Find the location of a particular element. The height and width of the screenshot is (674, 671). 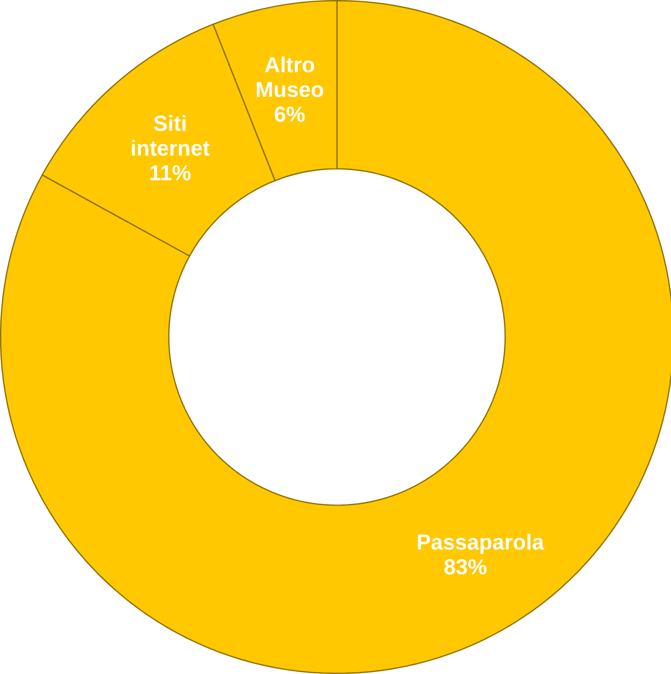

slice-label: Altro Museo is located at coordinates (290, 77).